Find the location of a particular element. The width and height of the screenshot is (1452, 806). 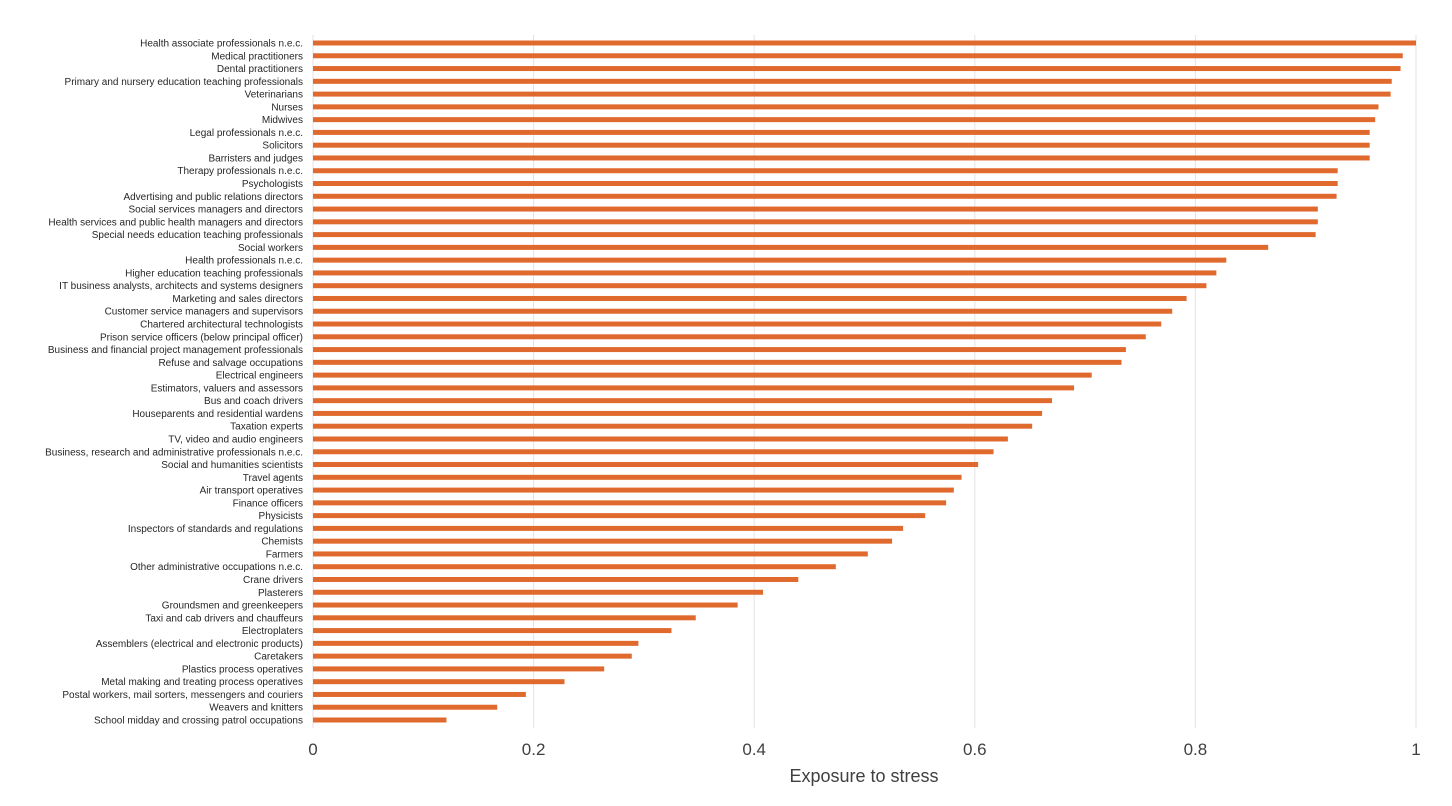

category-label: Social services managers and directors is located at coordinates (215, 210).